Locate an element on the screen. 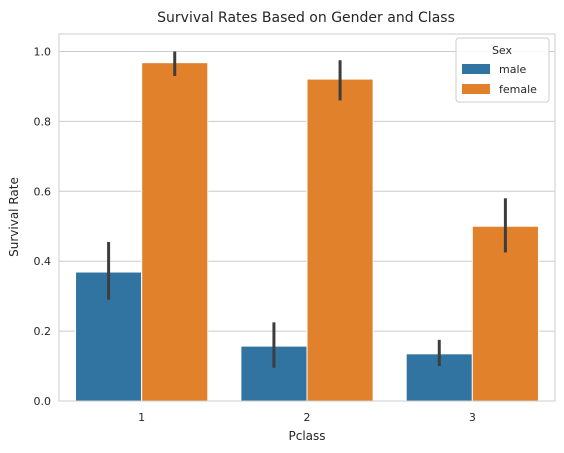  legend-label-male: male is located at coordinates (513, 69).